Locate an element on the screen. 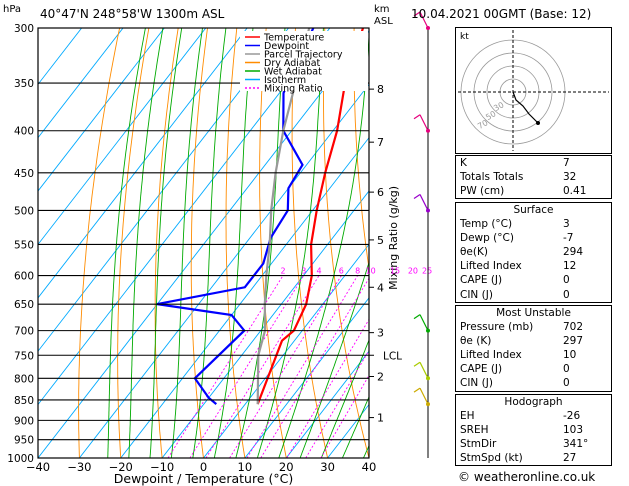 This screenshot has width=629, height=486. legend-label: Isotherm is located at coordinates (285, 80).